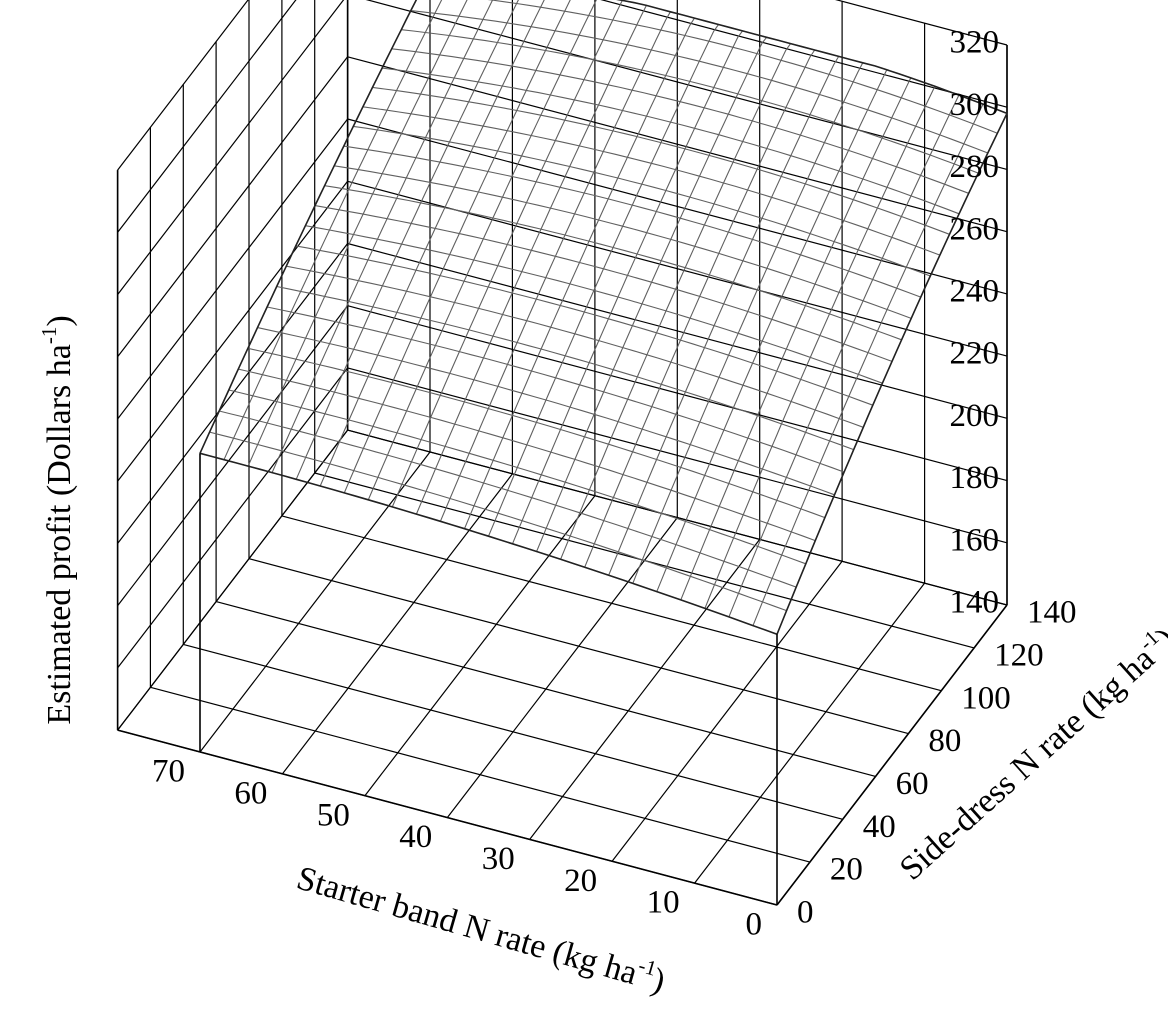 This screenshot has height=1011, width=1168. I want to click on z-tick-label: 300, so click(975, 105).